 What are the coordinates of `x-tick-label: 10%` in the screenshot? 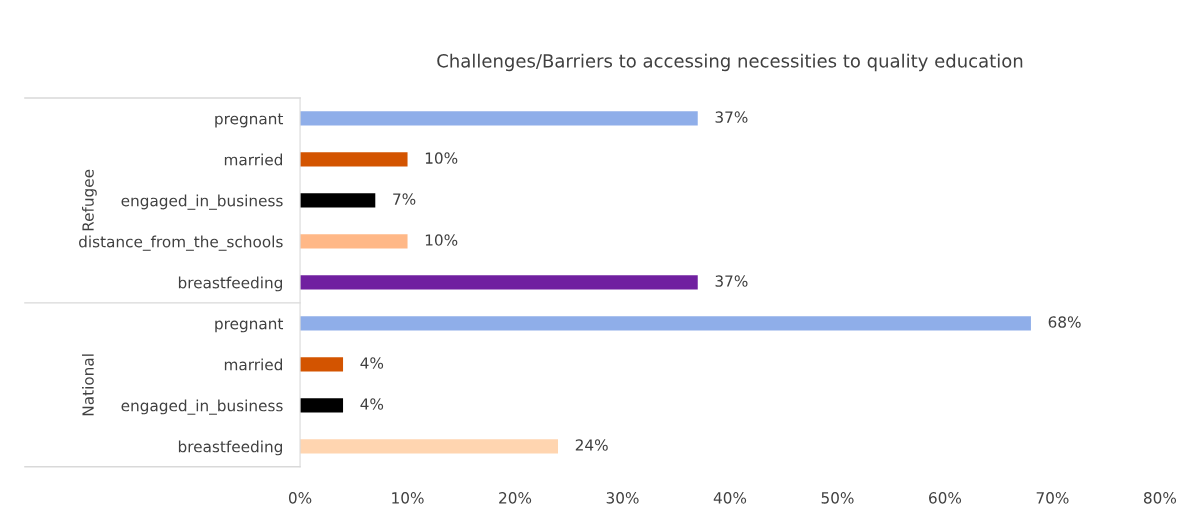 It's located at (408, 498).